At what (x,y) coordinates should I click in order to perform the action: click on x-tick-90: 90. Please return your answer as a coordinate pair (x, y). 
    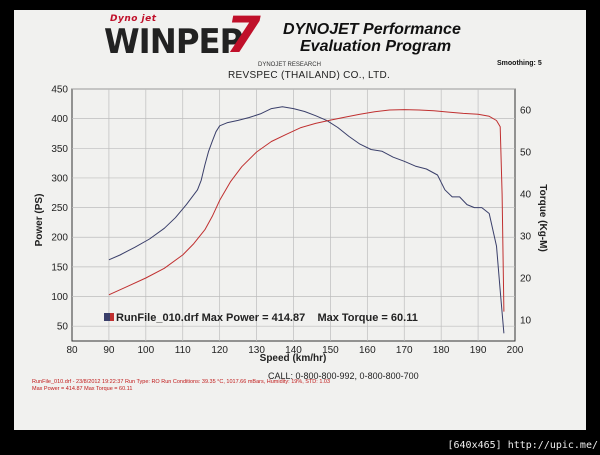
    Looking at the image, I should click on (109, 350).